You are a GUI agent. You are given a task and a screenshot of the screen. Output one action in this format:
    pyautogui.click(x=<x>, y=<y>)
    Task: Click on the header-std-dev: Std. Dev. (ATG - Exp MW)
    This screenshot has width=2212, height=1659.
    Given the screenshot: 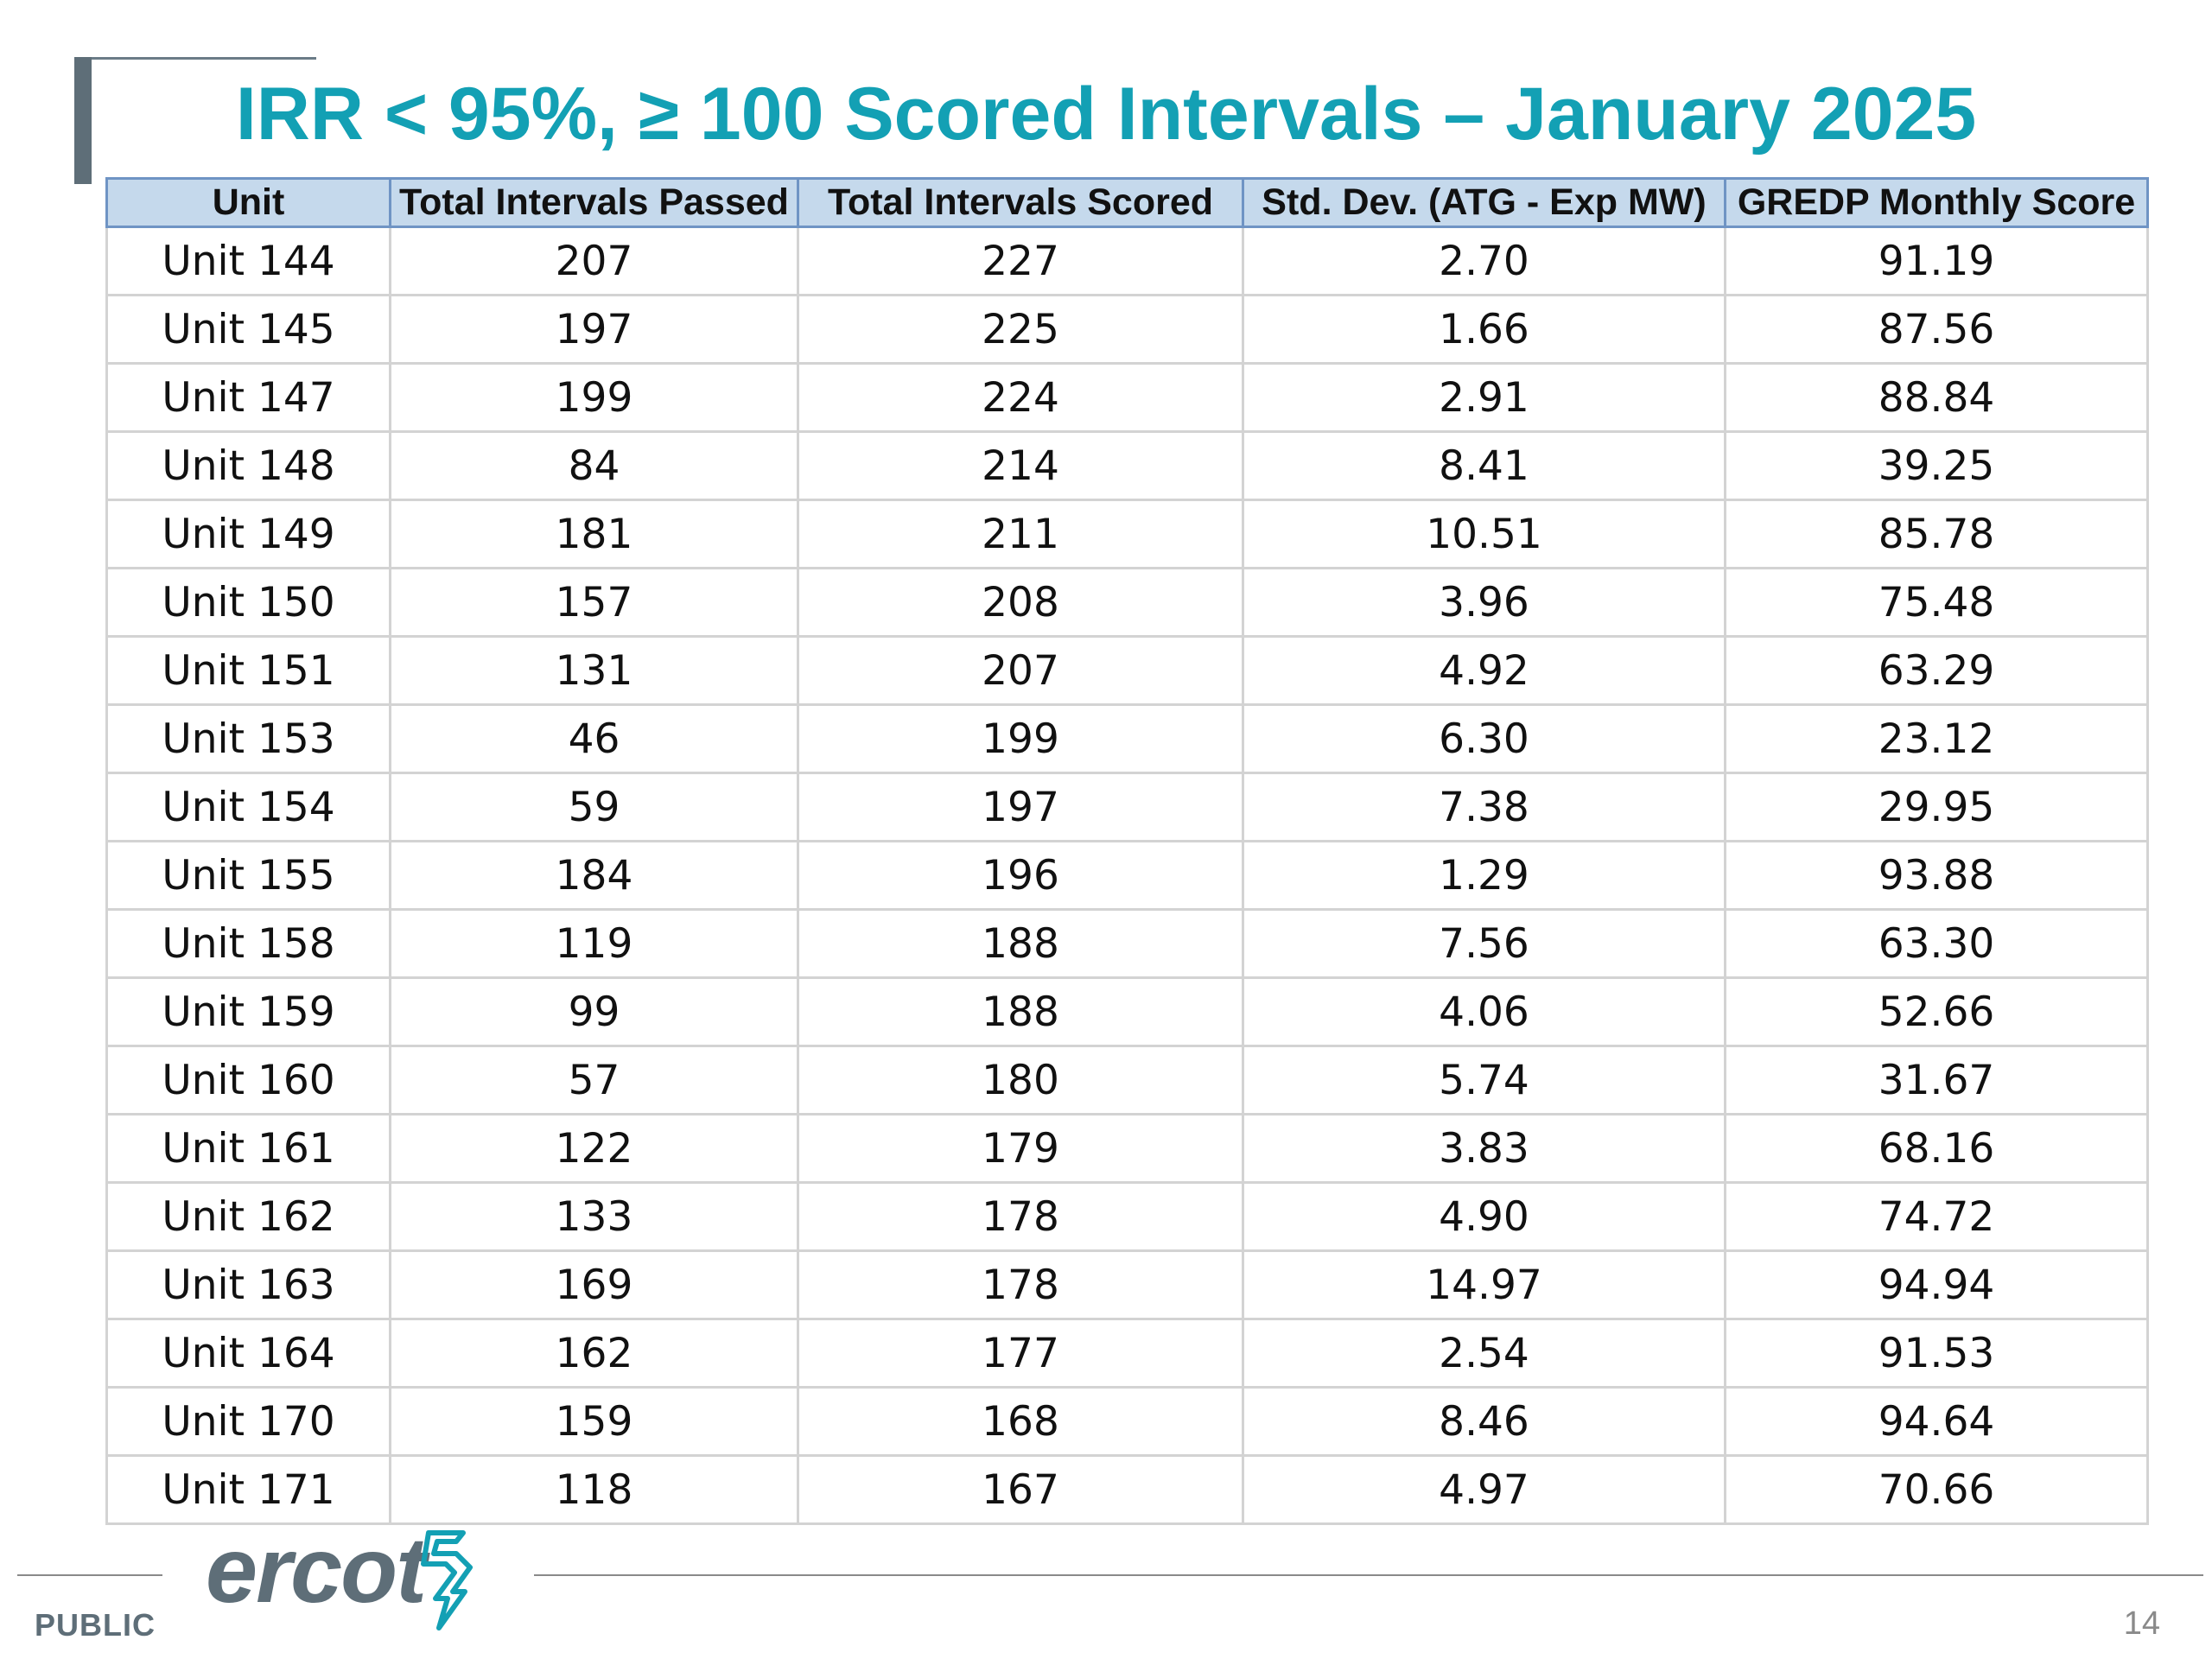 What is the action you would take?
    pyautogui.click(x=1484, y=202)
    